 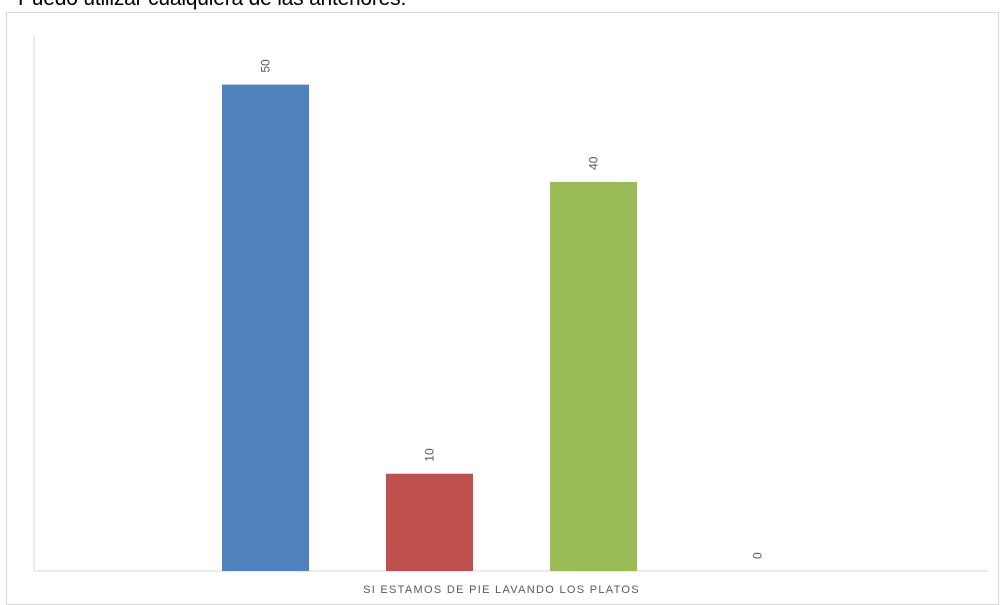 I want to click on data-label-series-2: 10, so click(x=430, y=455).